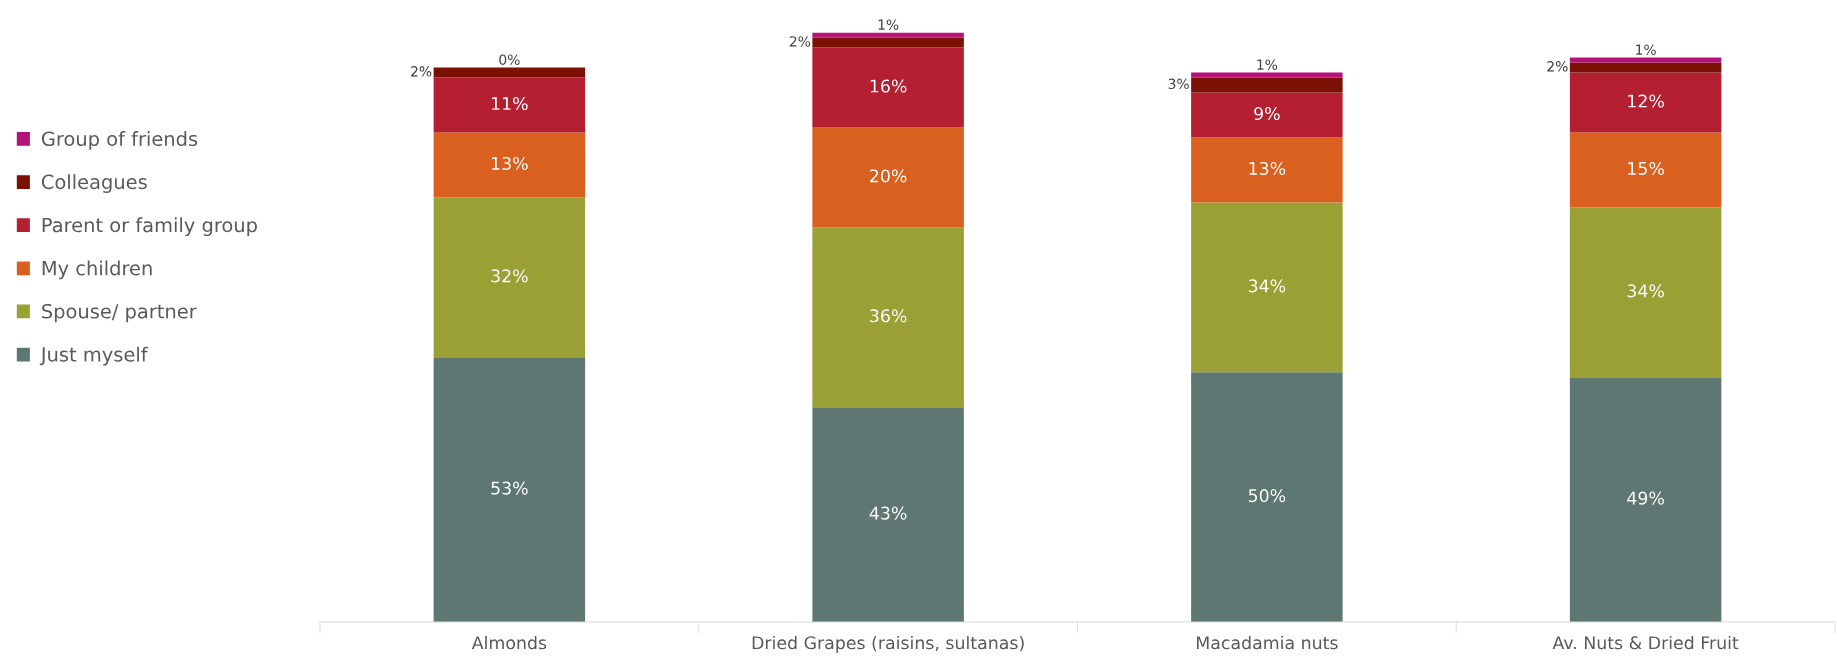 Image resolution: width=1837 pixels, height=671 pixels. What do you see at coordinates (119, 140) in the screenshot?
I see `legend-label: Group of friends` at bounding box center [119, 140].